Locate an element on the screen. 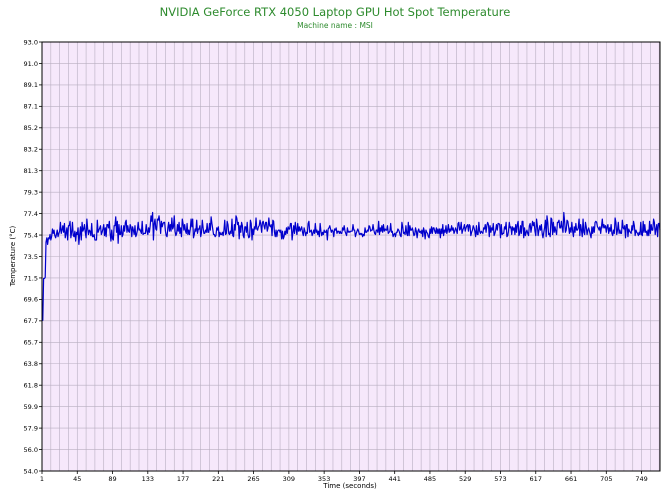 This screenshot has width=670, height=503. x-tick-label: 617 is located at coordinates (536, 479).